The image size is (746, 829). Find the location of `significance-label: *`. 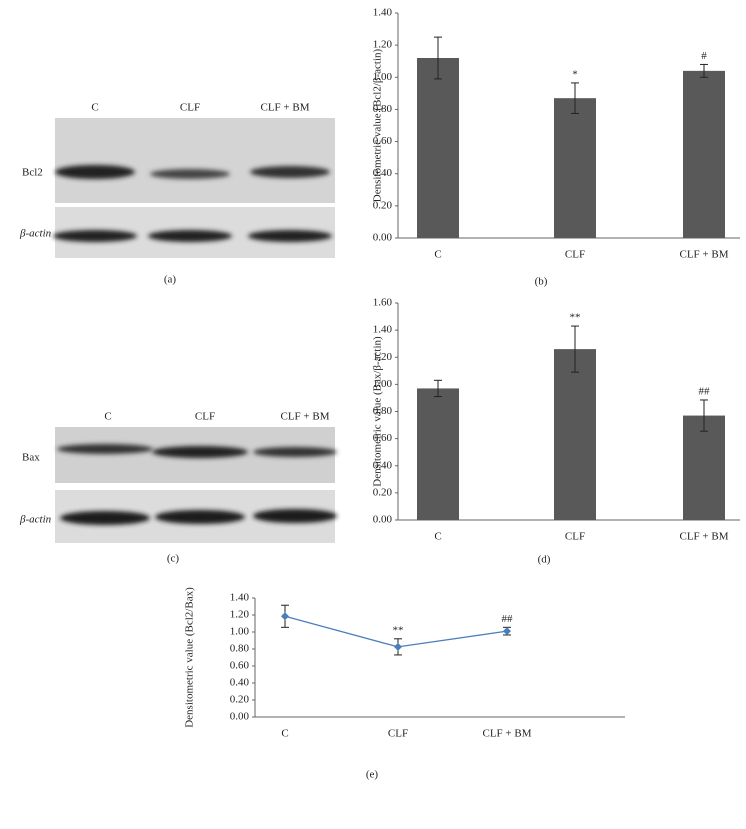

significance-label: * is located at coordinates (575, 74).